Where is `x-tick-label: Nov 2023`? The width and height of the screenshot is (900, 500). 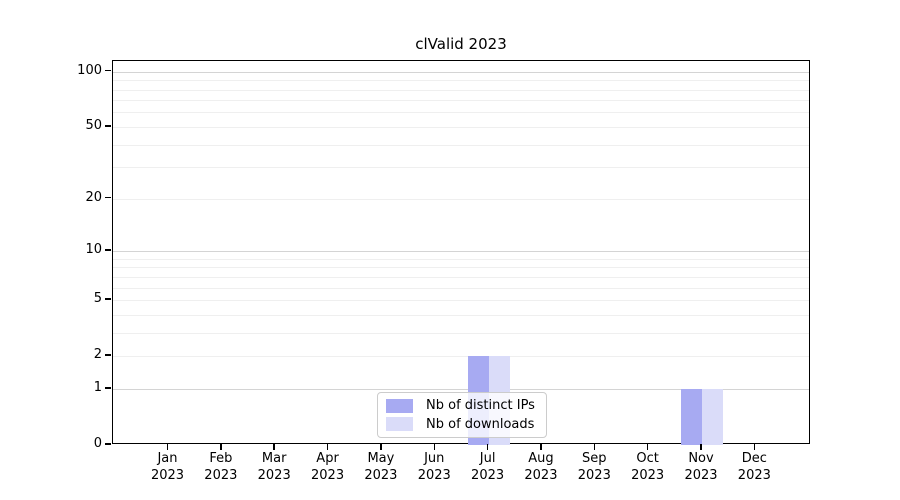
x-tick-label: Nov 2023 is located at coordinates (701, 467).